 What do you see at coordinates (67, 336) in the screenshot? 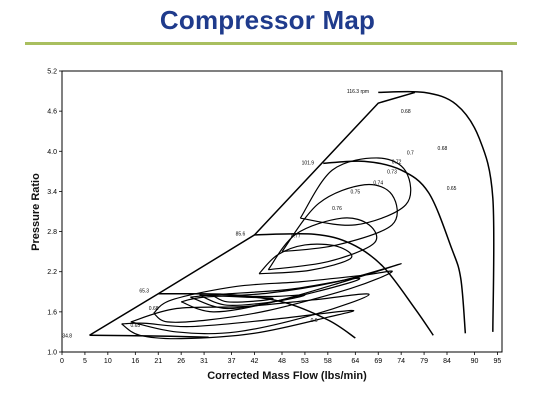
I see `speed-label: 34.8` at bounding box center [67, 336].